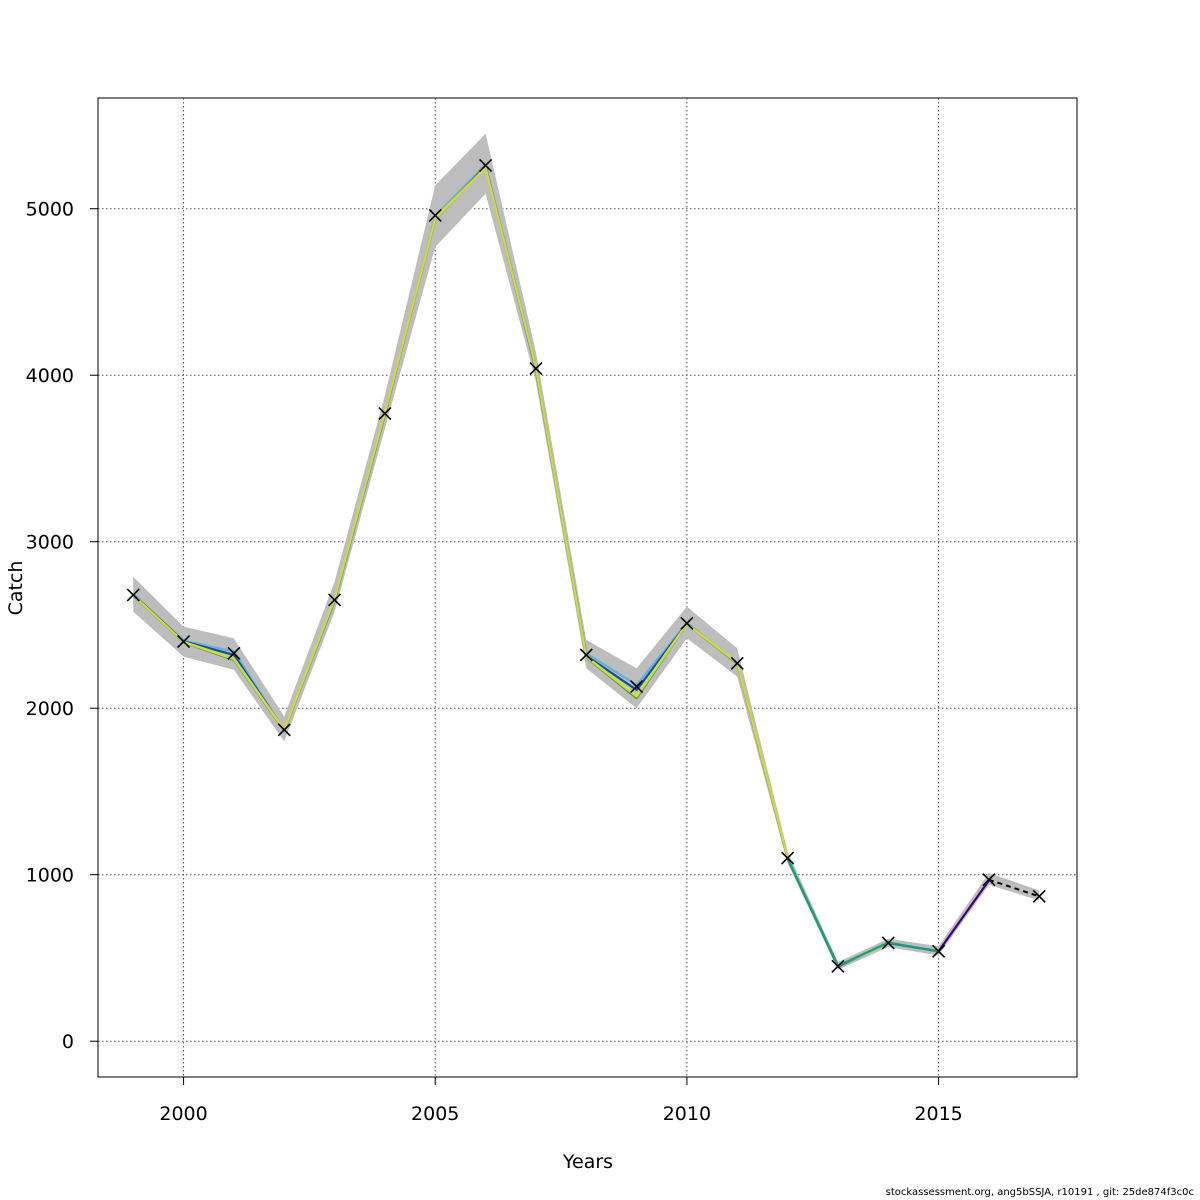 Image resolution: width=1200 pixels, height=1200 pixels. Describe the element at coordinates (50, 210) in the screenshot. I see `y-tick-label: 5000` at that location.